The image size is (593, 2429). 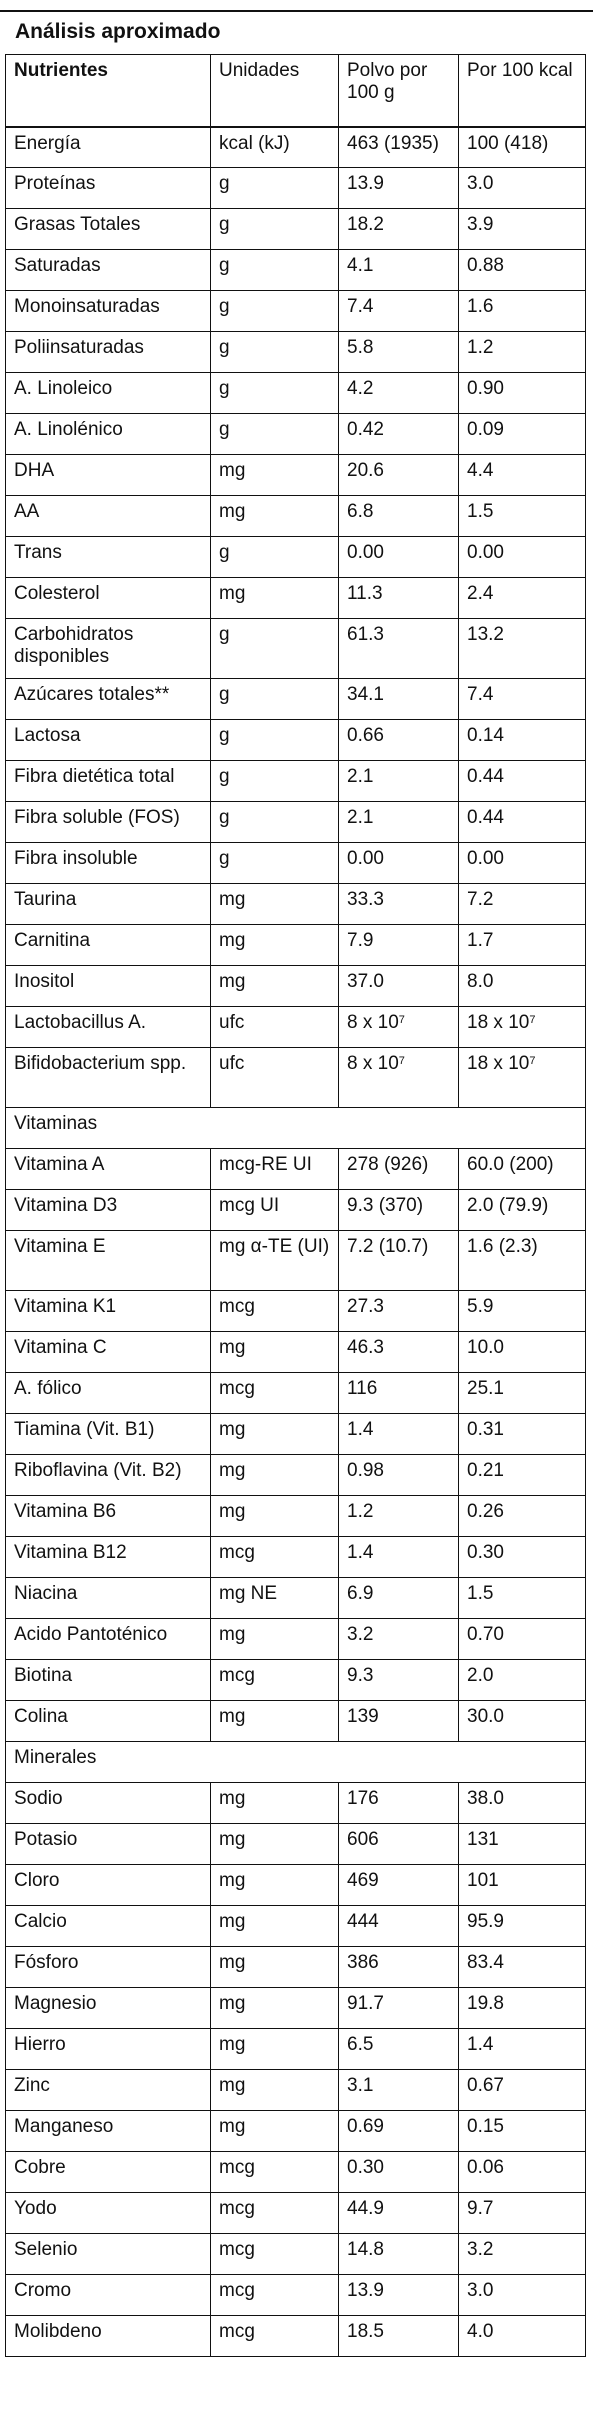 I want to click on nutrient-cell: Fibra insoluble, so click(x=108, y=863).